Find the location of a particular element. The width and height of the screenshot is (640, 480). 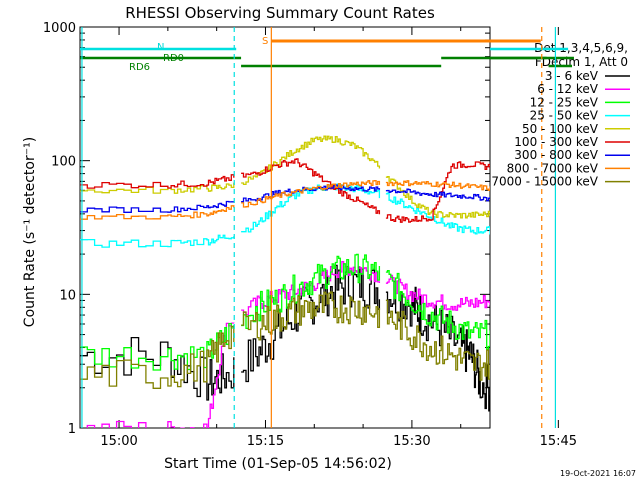

x-axis-label: Start Time (01-Sep-05 14:56:02) is located at coordinates (278, 464).